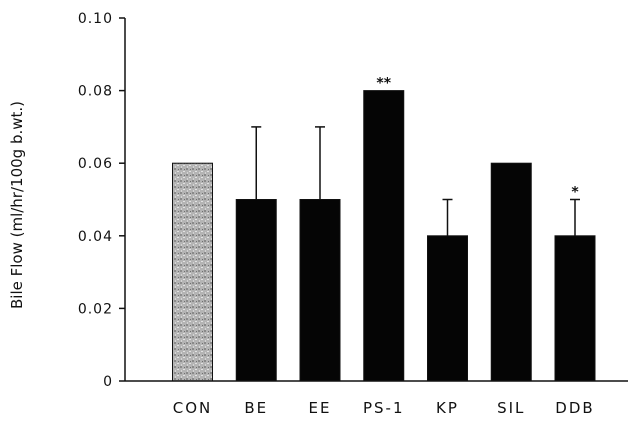 This screenshot has height=423, width=636. What do you see at coordinates (320, 408) in the screenshot?
I see `x-tick-label-ee: EE` at bounding box center [320, 408].